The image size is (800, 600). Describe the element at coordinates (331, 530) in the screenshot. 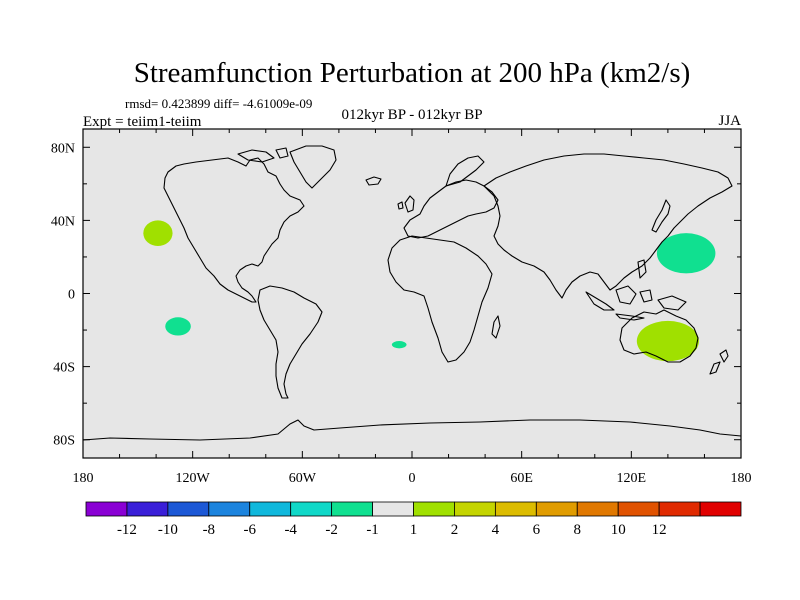

I see `colorbar-label: -2` at that location.